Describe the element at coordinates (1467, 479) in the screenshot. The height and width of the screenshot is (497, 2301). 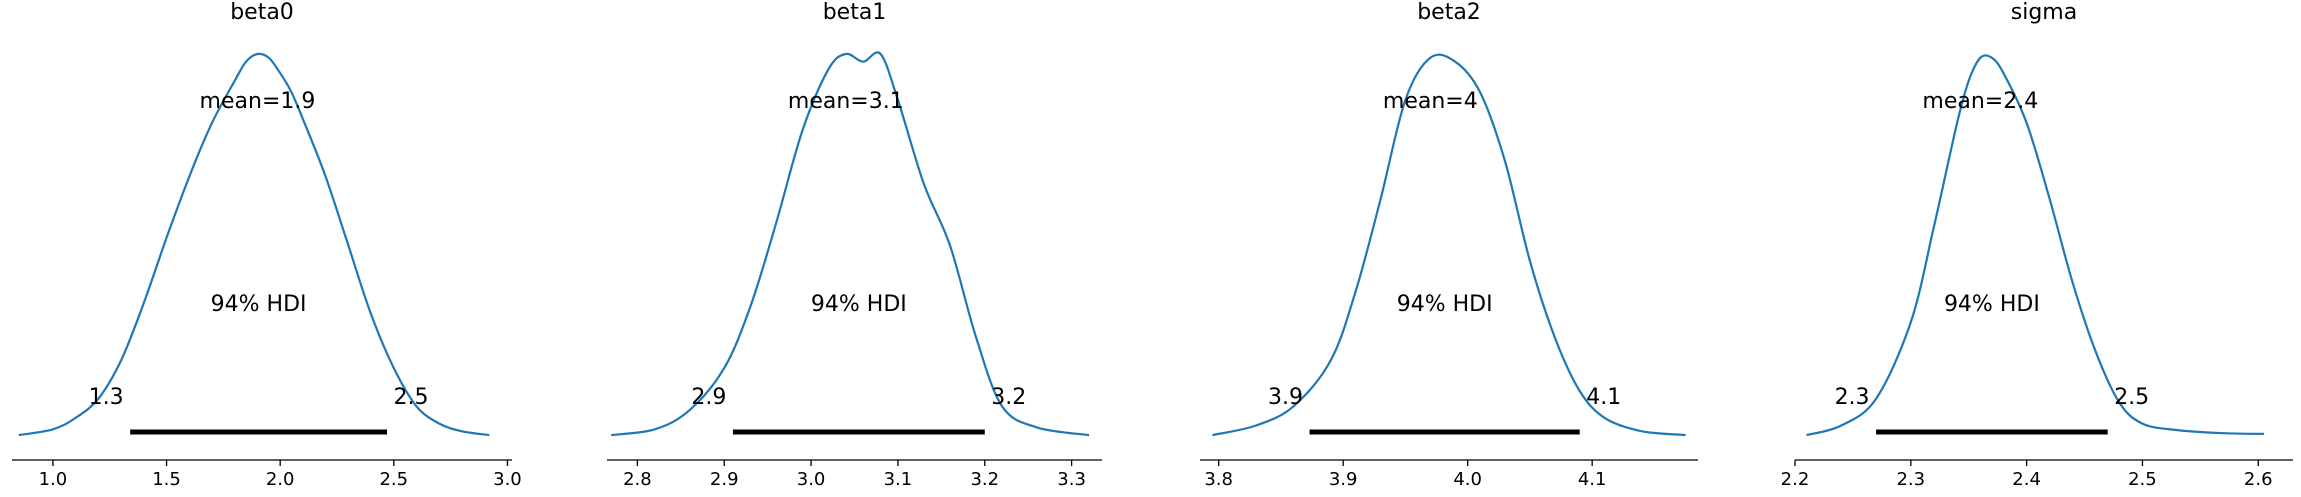
I see `x-tick-label: 4.0` at that location.